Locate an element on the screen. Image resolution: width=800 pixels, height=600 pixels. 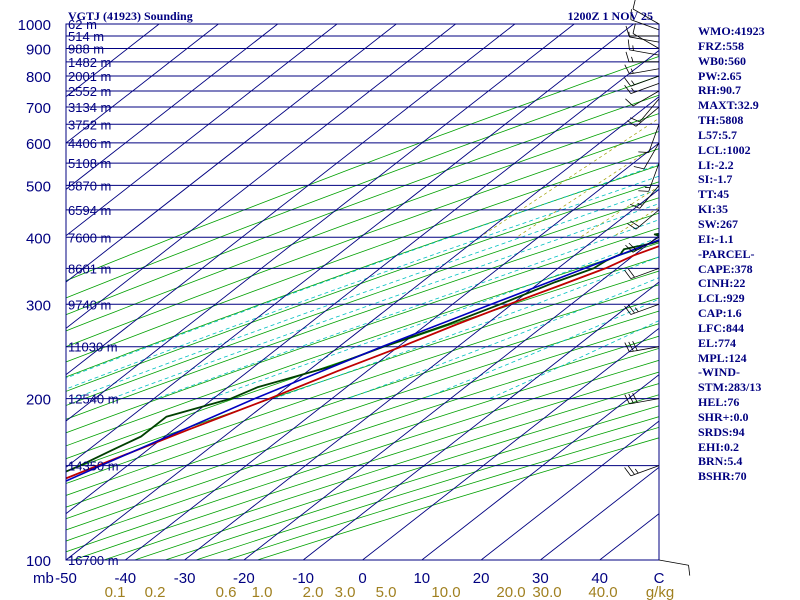
index-item: EL:774 is located at coordinates (717, 342).